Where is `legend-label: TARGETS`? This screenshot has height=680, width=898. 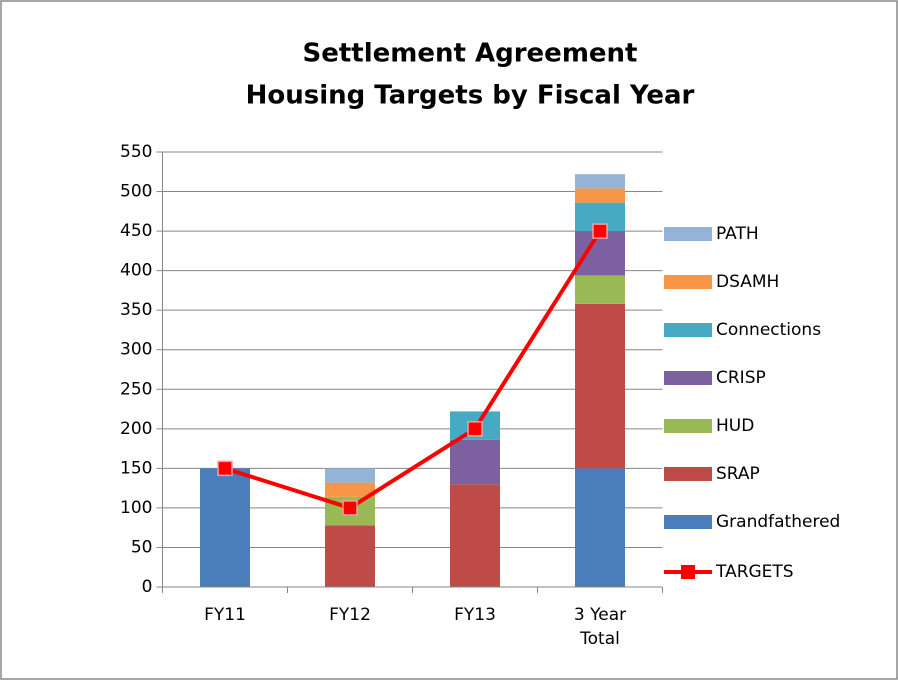
legend-label: TARGETS is located at coordinates (754, 572).